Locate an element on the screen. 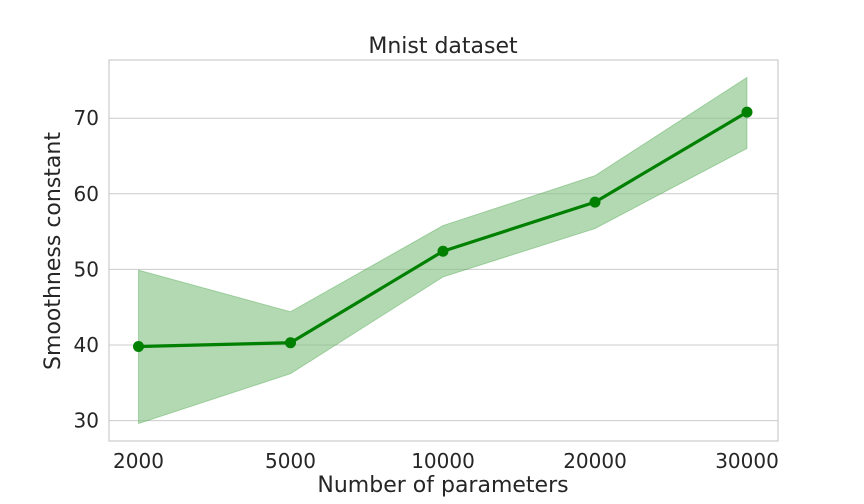  x-tick-labels: 2000 5000 10000 20000 30000 is located at coordinates (446, 461).